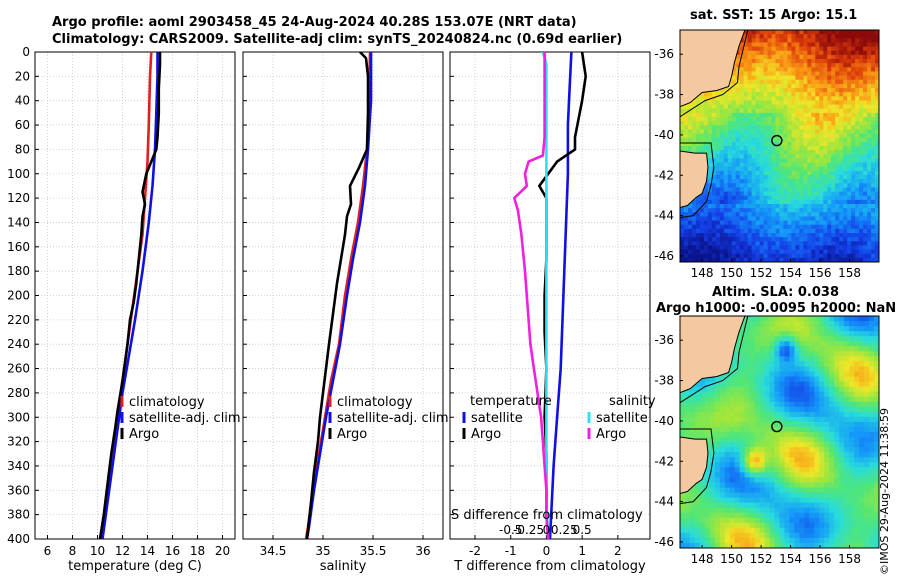 The width and height of the screenshot is (900, 580). What do you see at coordinates (777, 426) in the screenshot?
I see `argo-position-marker` at bounding box center [777, 426].